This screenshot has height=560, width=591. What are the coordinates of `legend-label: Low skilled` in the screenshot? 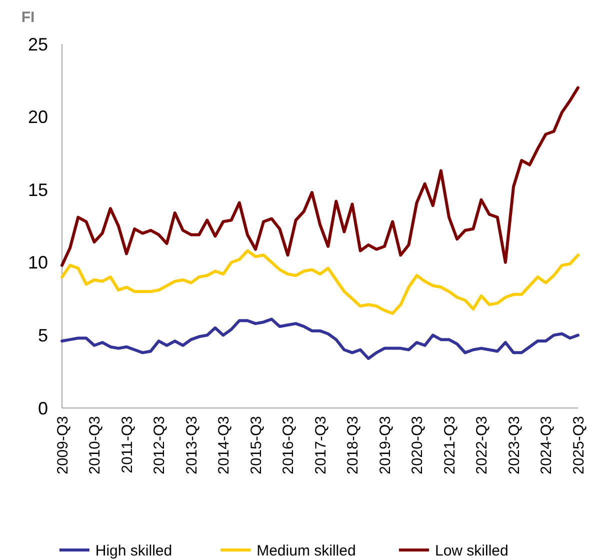 It's located at (471, 551).